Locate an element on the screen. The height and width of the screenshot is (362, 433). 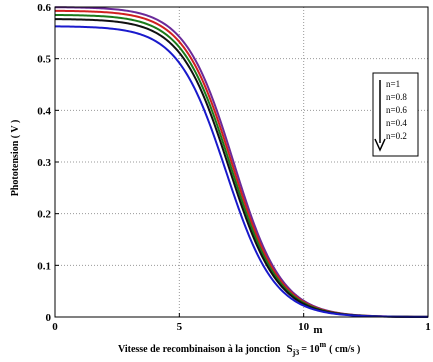
x-tick-label-3: 1 is located at coordinates (428, 327).